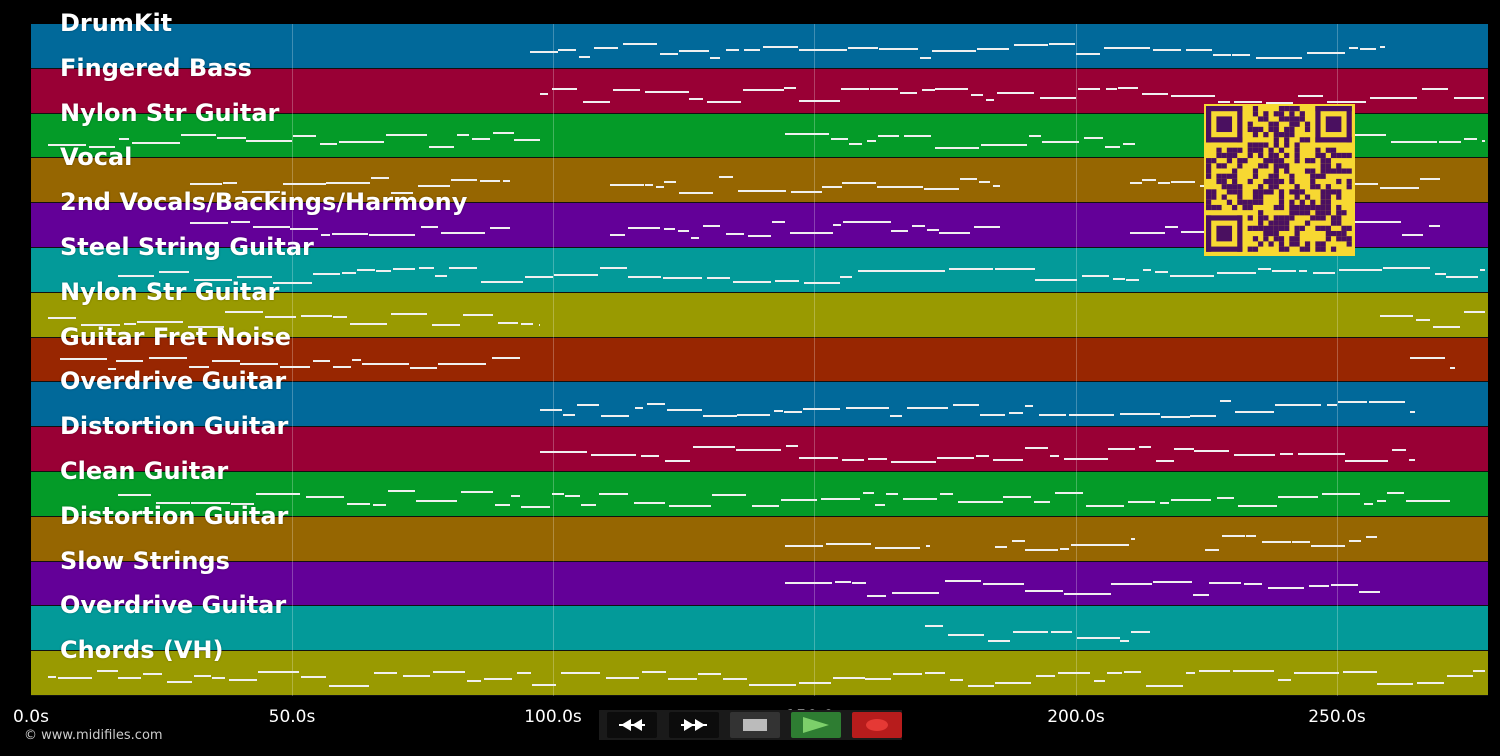 Image resolution: width=1500 pixels, height=756 pixels. What do you see at coordinates (156, 67) in the screenshot?
I see `track-label: Fingered Bass` at bounding box center [156, 67].